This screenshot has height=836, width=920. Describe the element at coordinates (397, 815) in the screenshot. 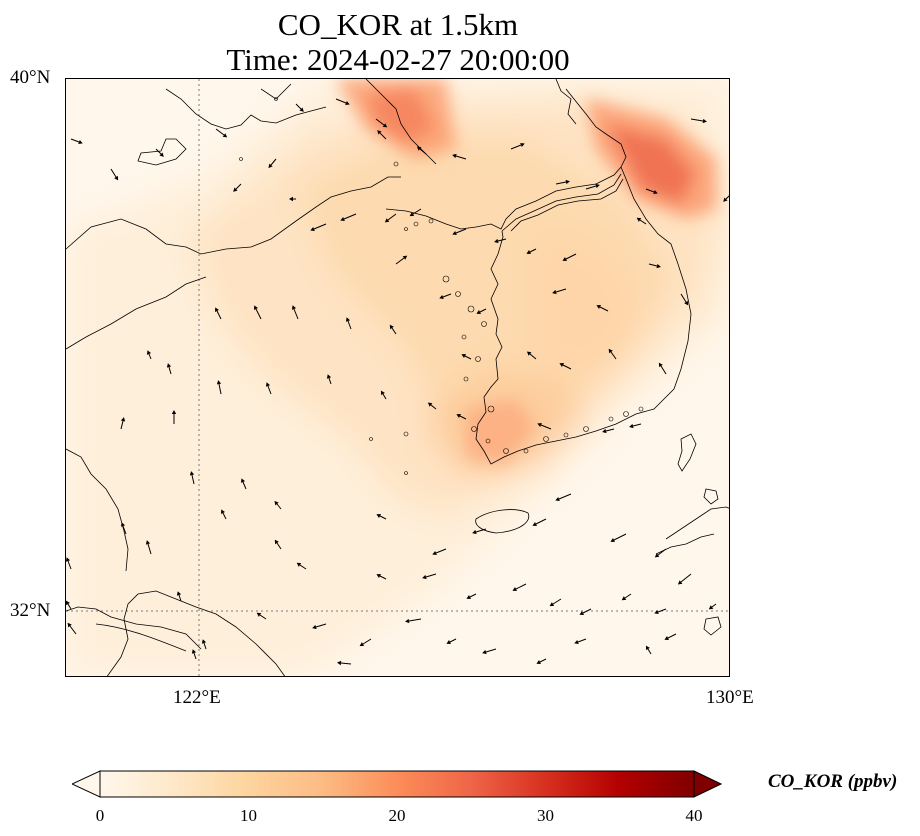

I see `colorbar-tick-label: 20` at that location.